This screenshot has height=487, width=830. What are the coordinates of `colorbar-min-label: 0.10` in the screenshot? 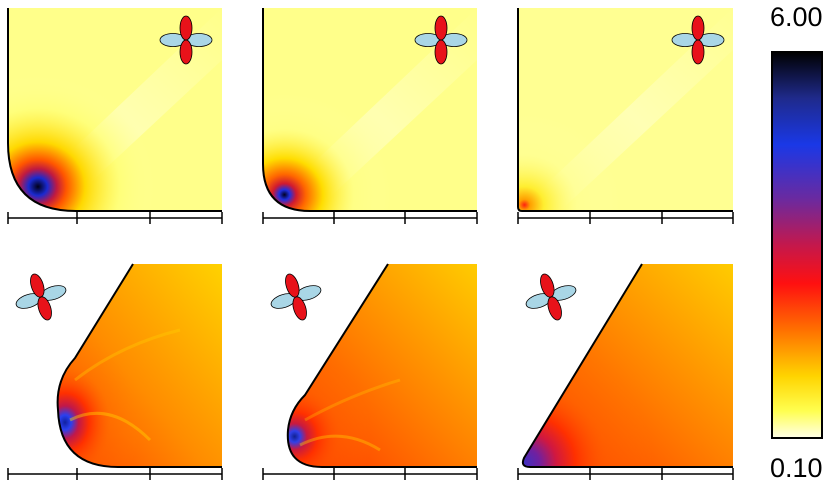 It's located at (796, 468).